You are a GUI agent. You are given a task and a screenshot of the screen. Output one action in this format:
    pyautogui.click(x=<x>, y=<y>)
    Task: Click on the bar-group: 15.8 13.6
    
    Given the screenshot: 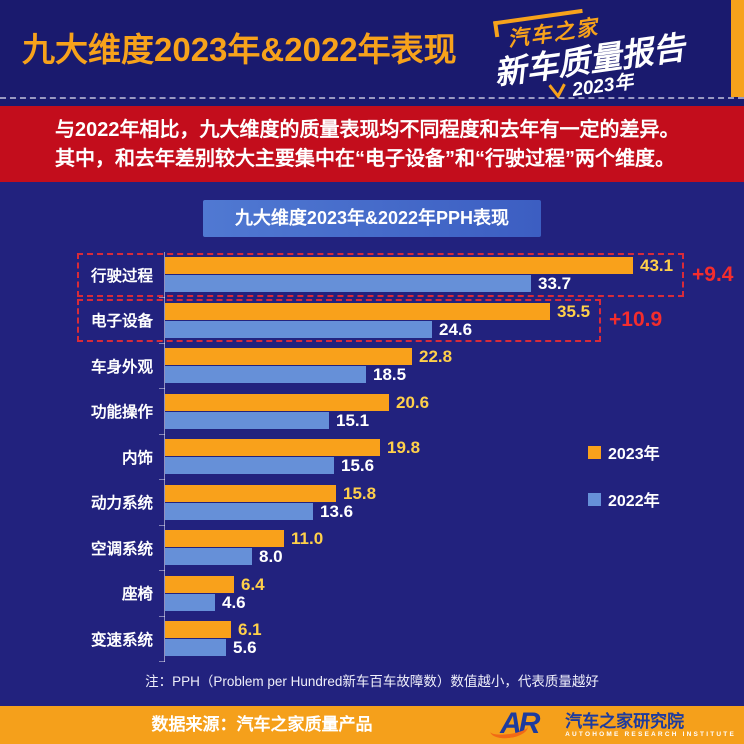 What is the action you would take?
    pyautogui.click(x=451, y=502)
    